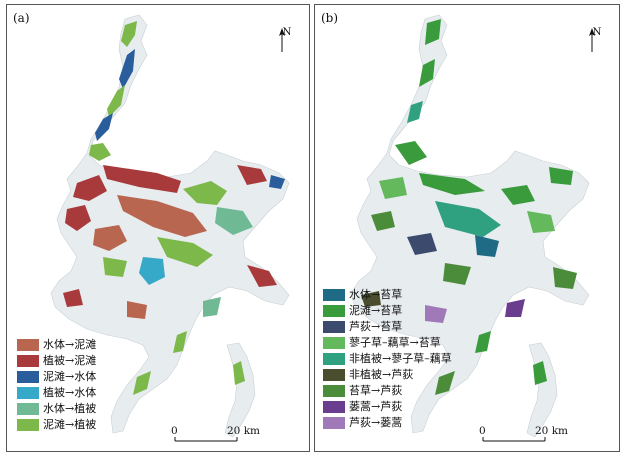 The image size is (626, 460). I want to click on legend-item: 水体→植被, so click(56, 409).